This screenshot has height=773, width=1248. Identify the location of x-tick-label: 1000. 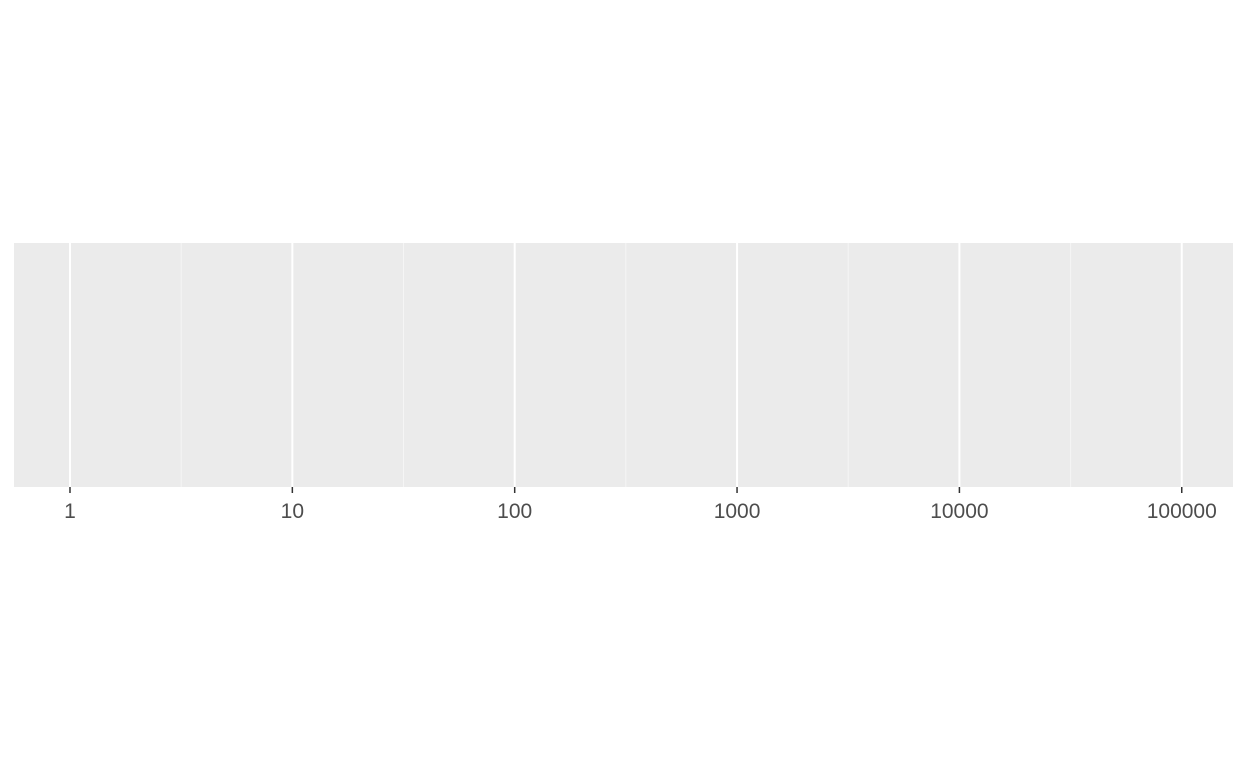
(737, 511).